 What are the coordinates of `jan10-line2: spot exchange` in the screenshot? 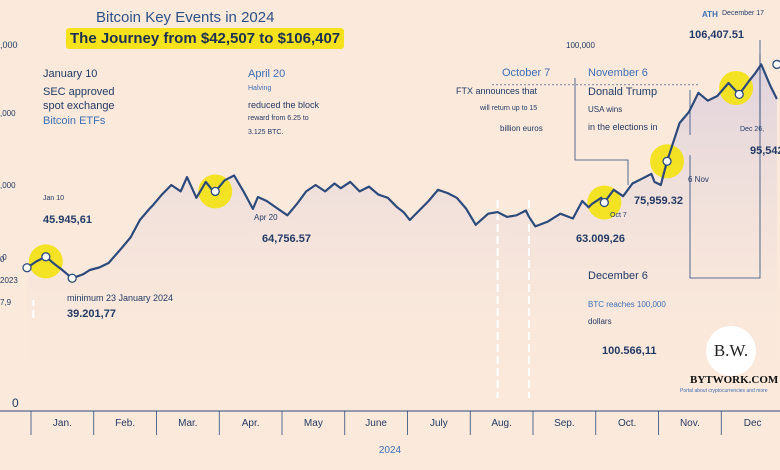 It's located at (79, 106).